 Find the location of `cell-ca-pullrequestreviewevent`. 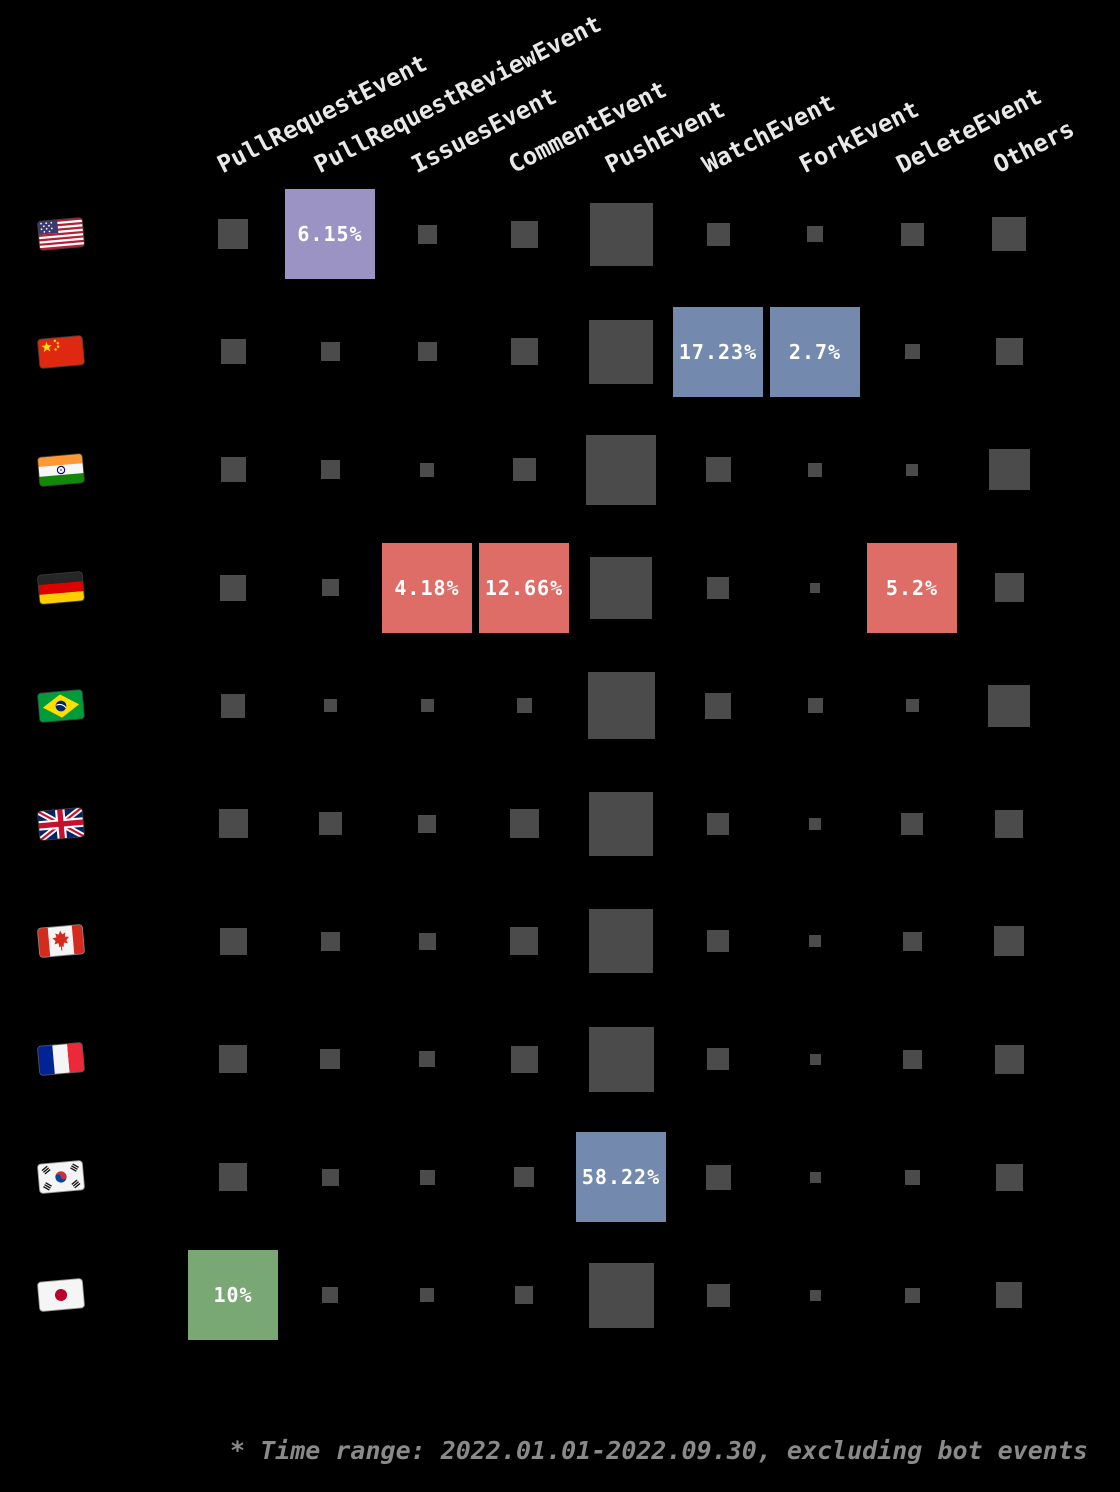

cell-ca-pullrequestreviewevent is located at coordinates (330, 941).